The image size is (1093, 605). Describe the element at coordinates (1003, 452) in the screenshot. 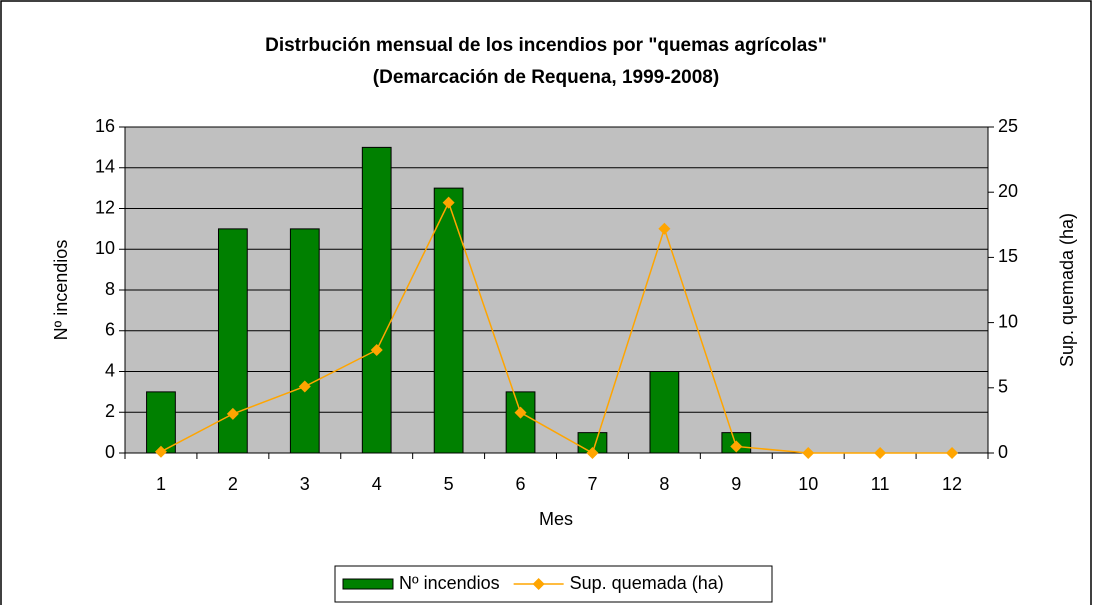

I see `y2-tick-label: 0` at that location.